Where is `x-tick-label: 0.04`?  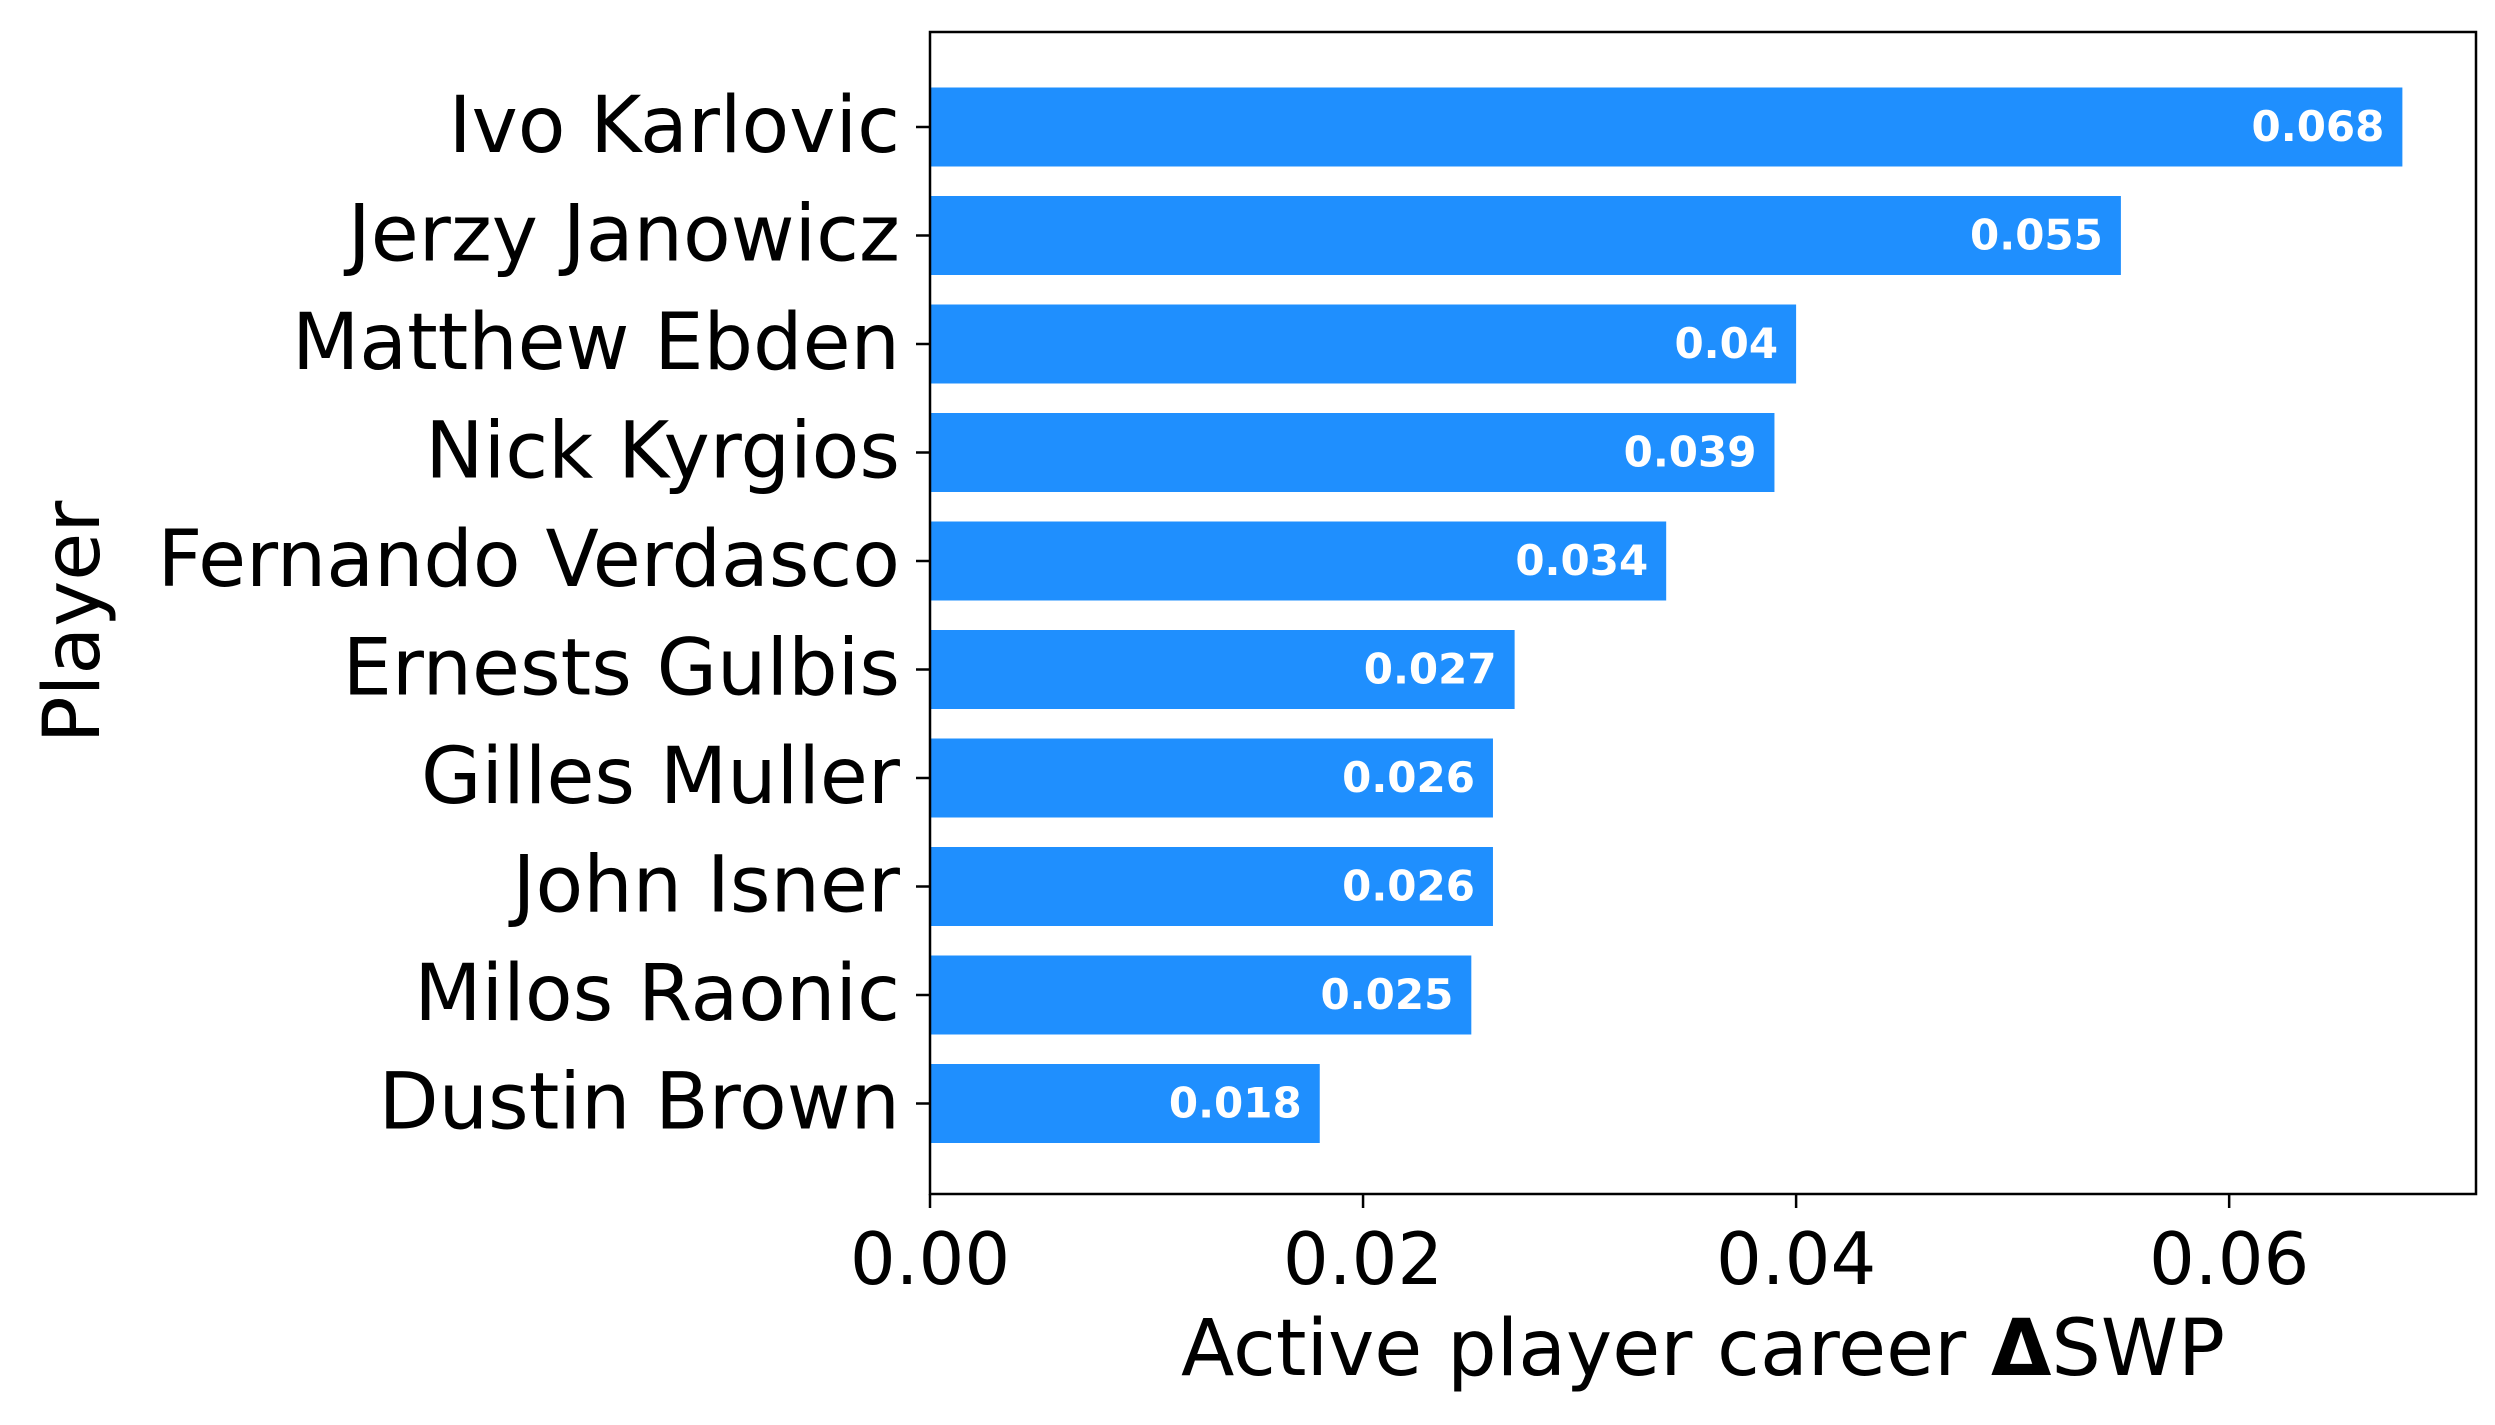
x-tick-label: 0.04 is located at coordinates (1796, 1259).